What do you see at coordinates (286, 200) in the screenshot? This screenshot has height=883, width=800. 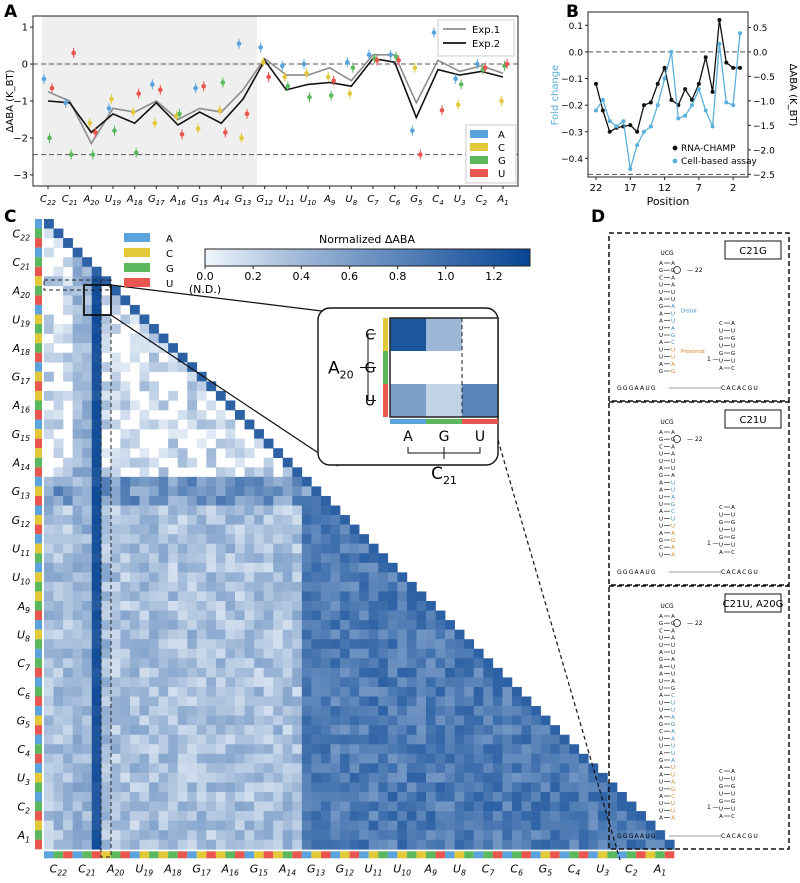 I see `x-tick-label: U11` at bounding box center [286, 200].